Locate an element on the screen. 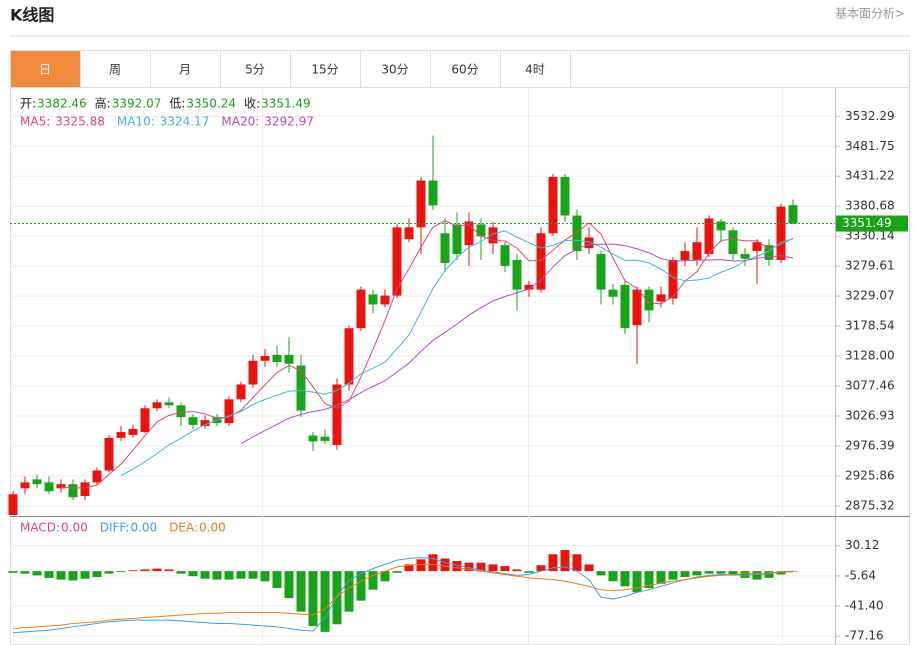 This screenshot has width=914, height=645. y-tick-label: 2925.86 is located at coordinates (870, 475).